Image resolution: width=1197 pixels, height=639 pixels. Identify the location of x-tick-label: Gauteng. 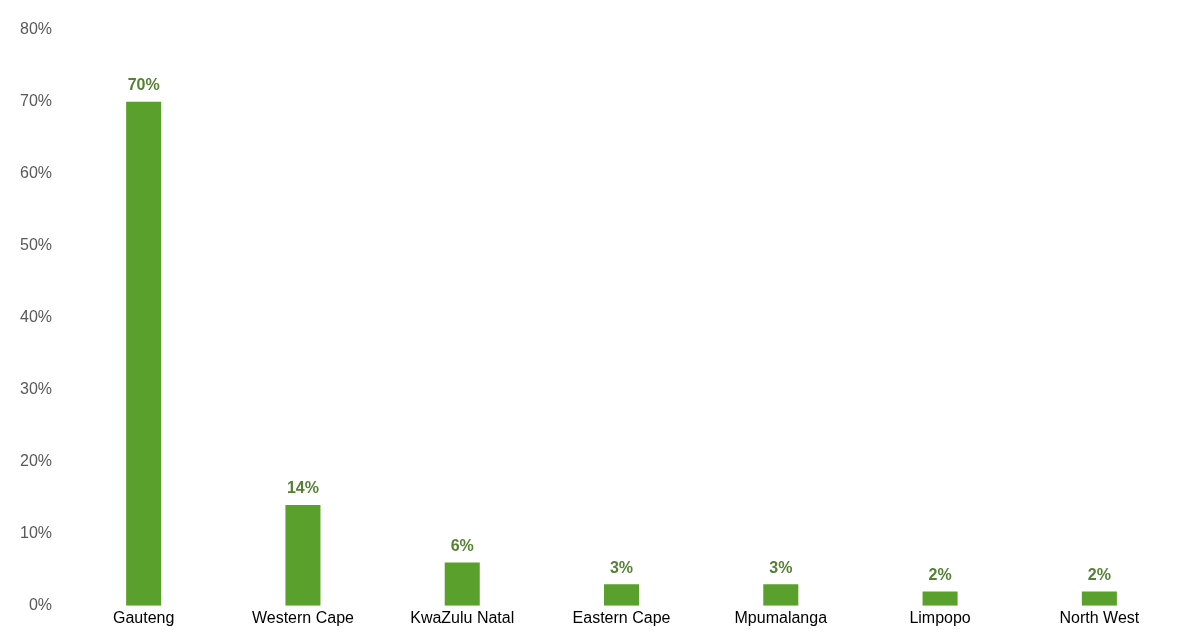
(143, 617).